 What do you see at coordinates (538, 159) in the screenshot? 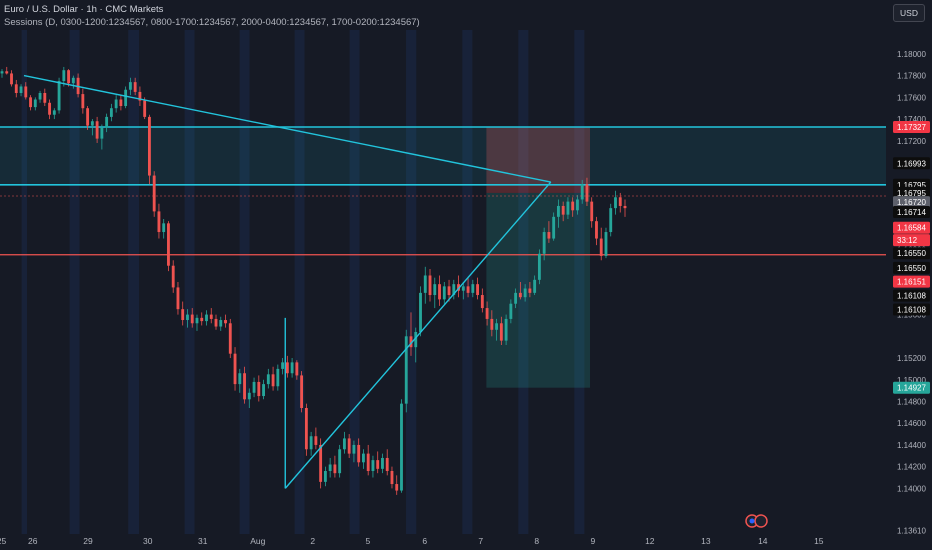
I see `stop-loss-zone` at bounding box center [538, 159].